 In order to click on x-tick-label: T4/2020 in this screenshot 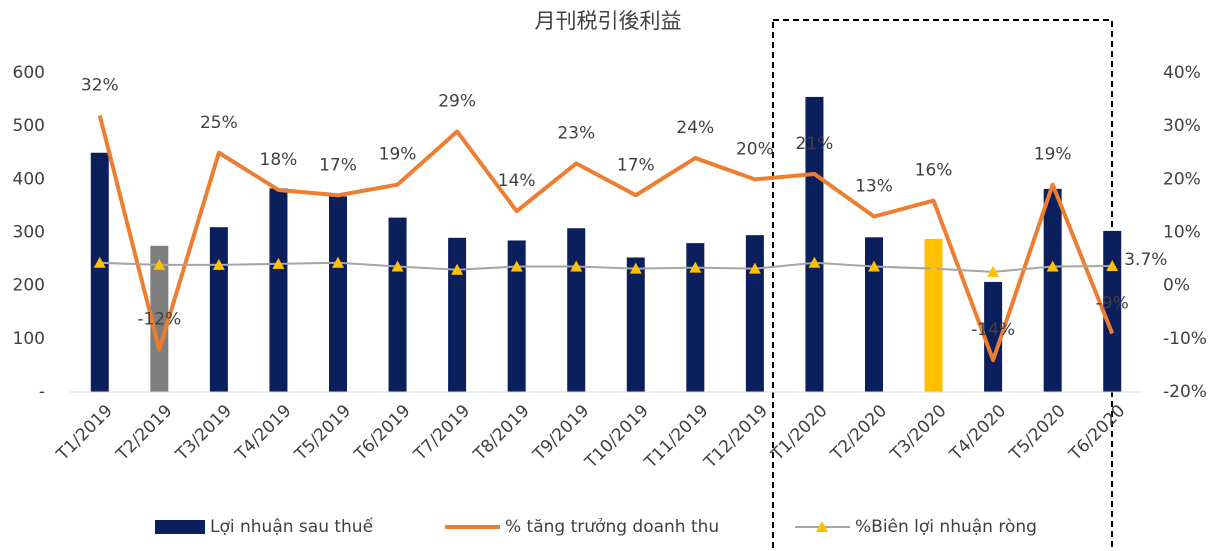, I will do `click(978, 433)`.